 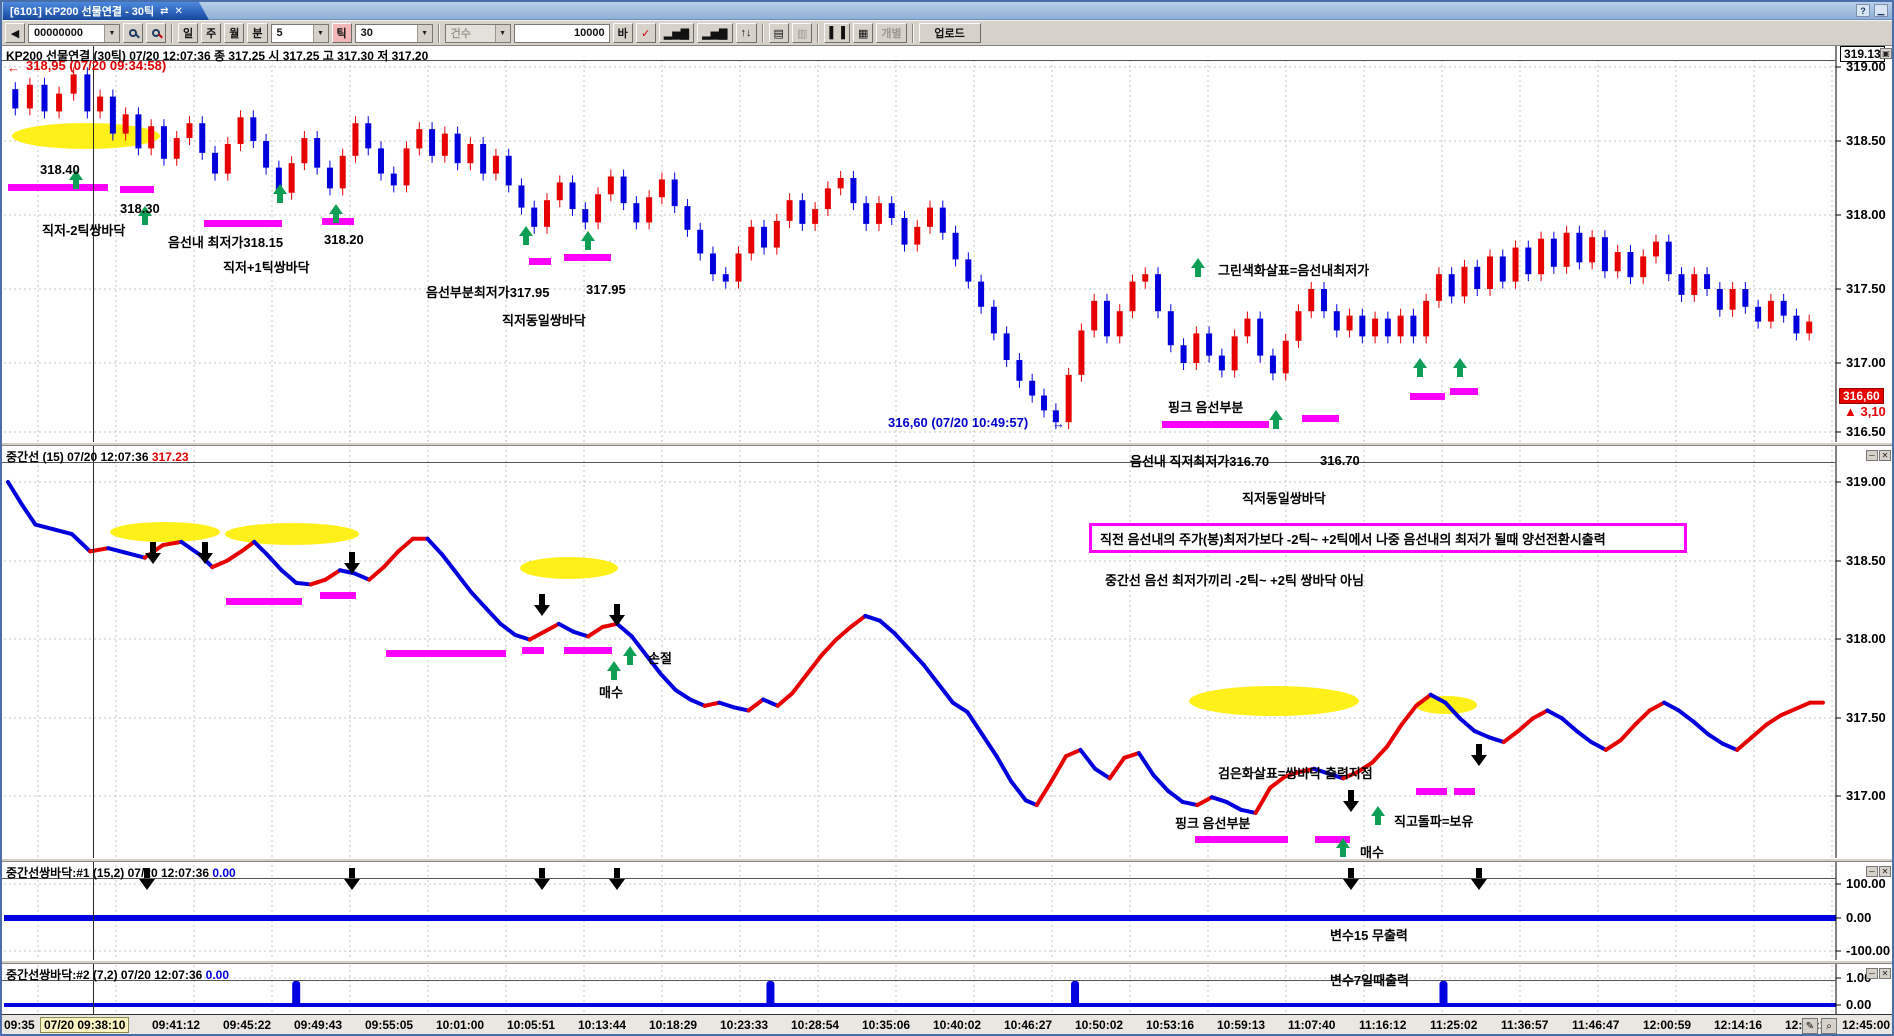 What do you see at coordinates (176, 1025) in the screenshot?
I see `time-label: 09:41:12` at bounding box center [176, 1025].